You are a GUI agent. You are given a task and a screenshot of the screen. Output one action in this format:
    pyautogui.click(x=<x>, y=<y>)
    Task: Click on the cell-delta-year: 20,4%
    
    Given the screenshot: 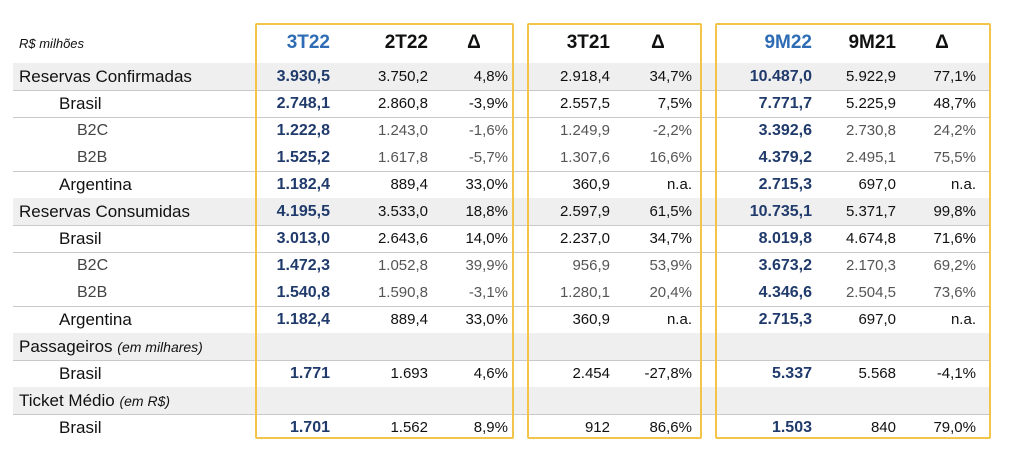 What is the action you would take?
    pyautogui.click(x=670, y=292)
    